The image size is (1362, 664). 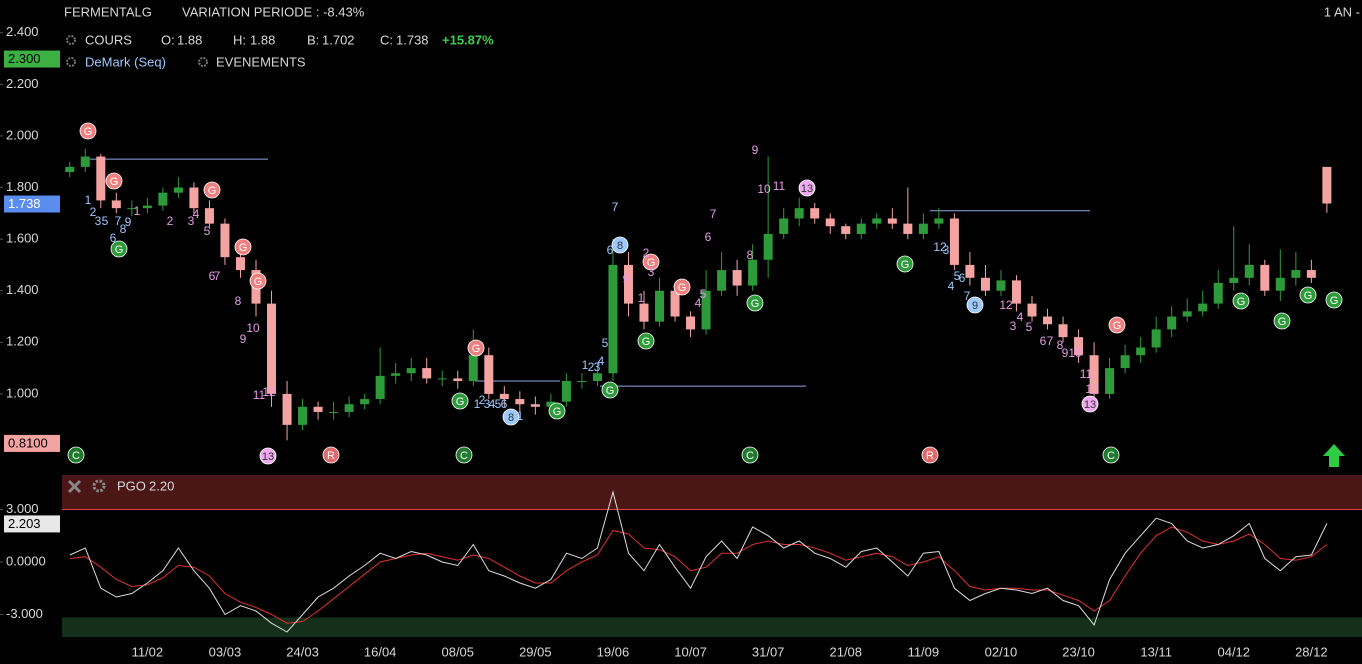 What do you see at coordinates (131, 485) in the screenshot?
I see `indicator-name: PGO` at bounding box center [131, 485].